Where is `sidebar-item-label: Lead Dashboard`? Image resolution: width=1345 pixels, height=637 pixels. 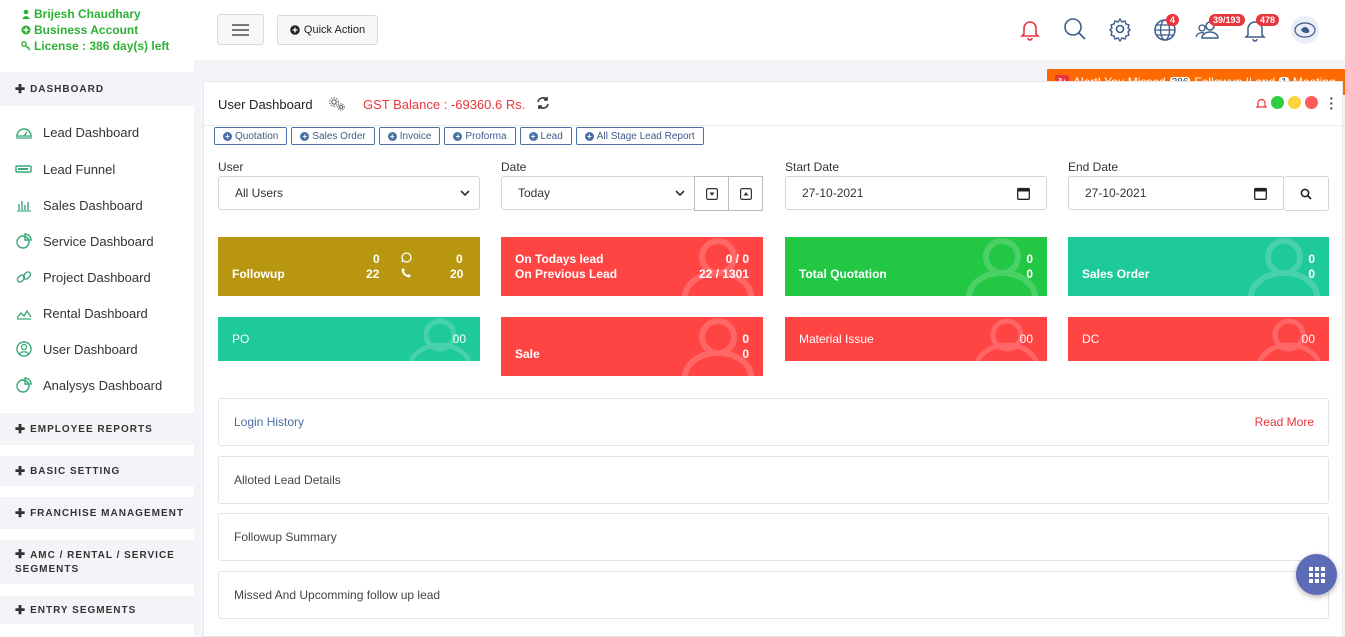 sidebar-item-label: Lead Dashboard is located at coordinates (91, 132).